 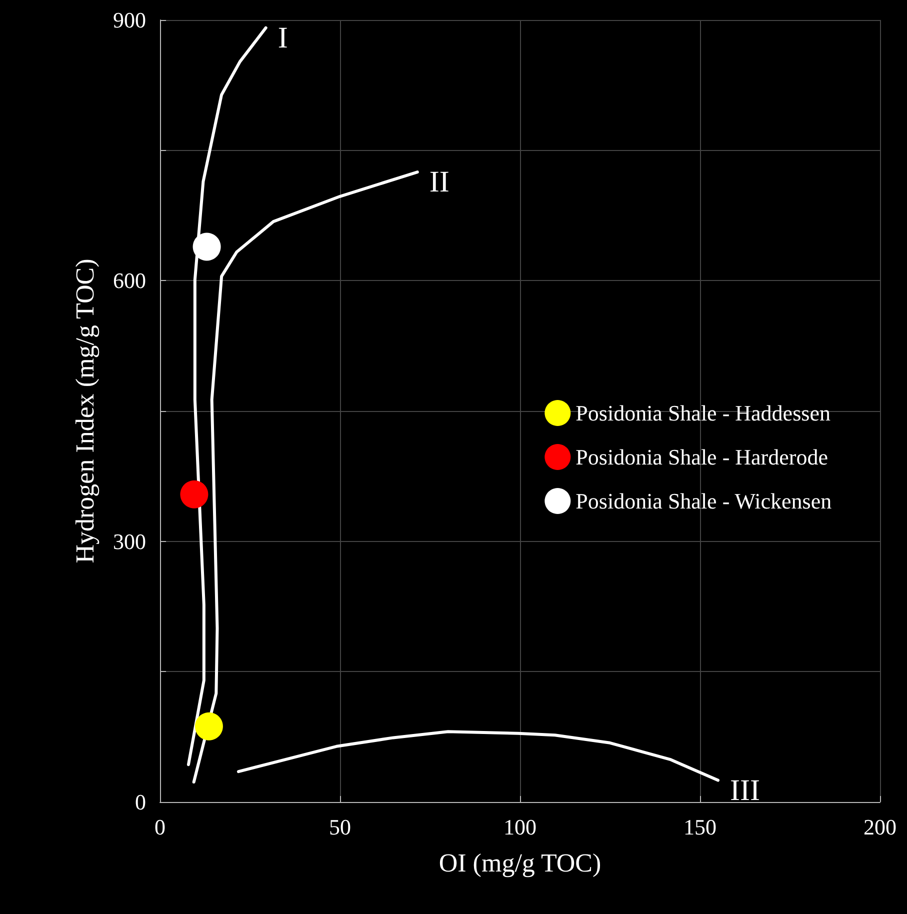 I want to click on series-label: I, so click(x=283, y=37).